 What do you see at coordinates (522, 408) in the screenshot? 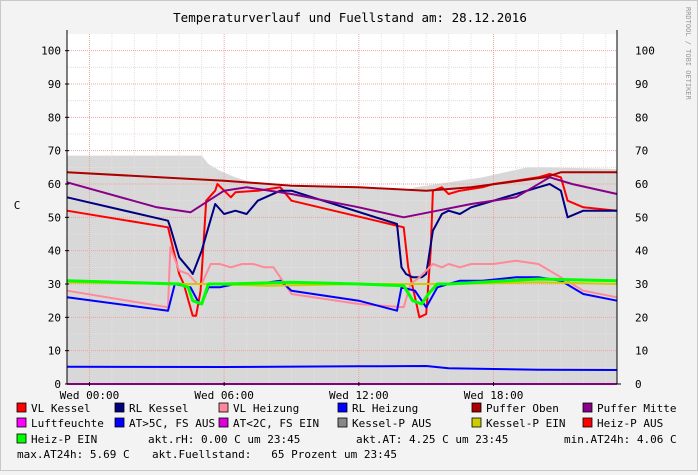
I see `legend-label: Puffer Oben` at bounding box center [522, 408].